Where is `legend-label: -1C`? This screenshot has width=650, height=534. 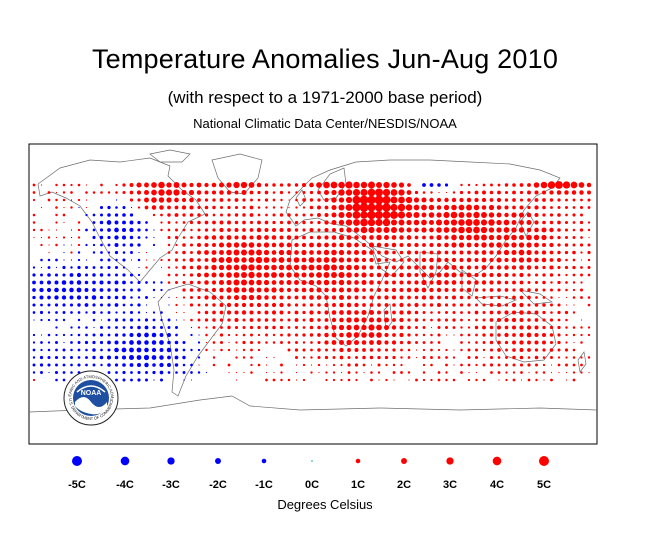
legend-label: -1C is located at coordinates (264, 485).